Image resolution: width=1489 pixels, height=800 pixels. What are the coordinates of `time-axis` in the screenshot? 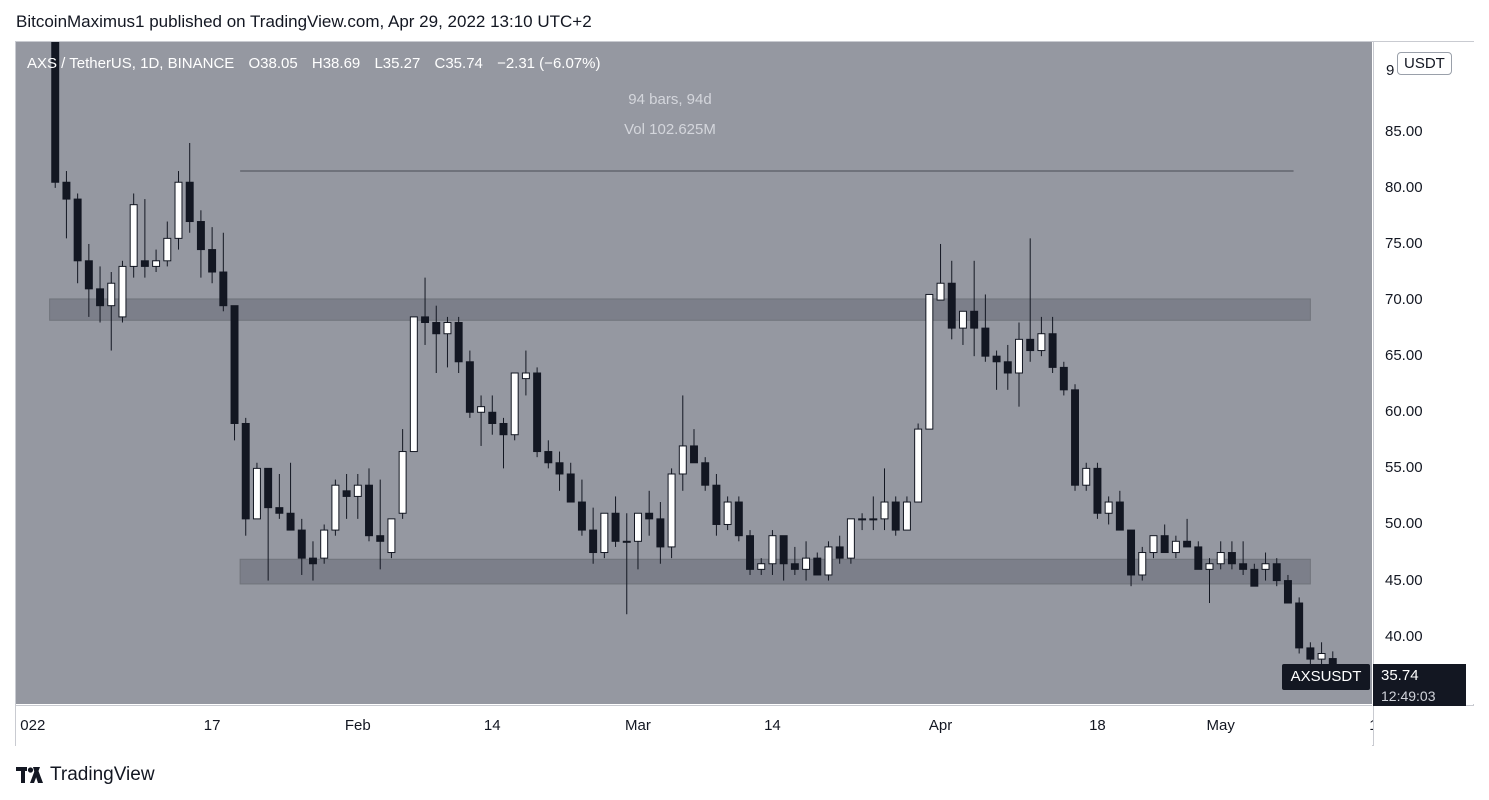 It's located at (694, 725).